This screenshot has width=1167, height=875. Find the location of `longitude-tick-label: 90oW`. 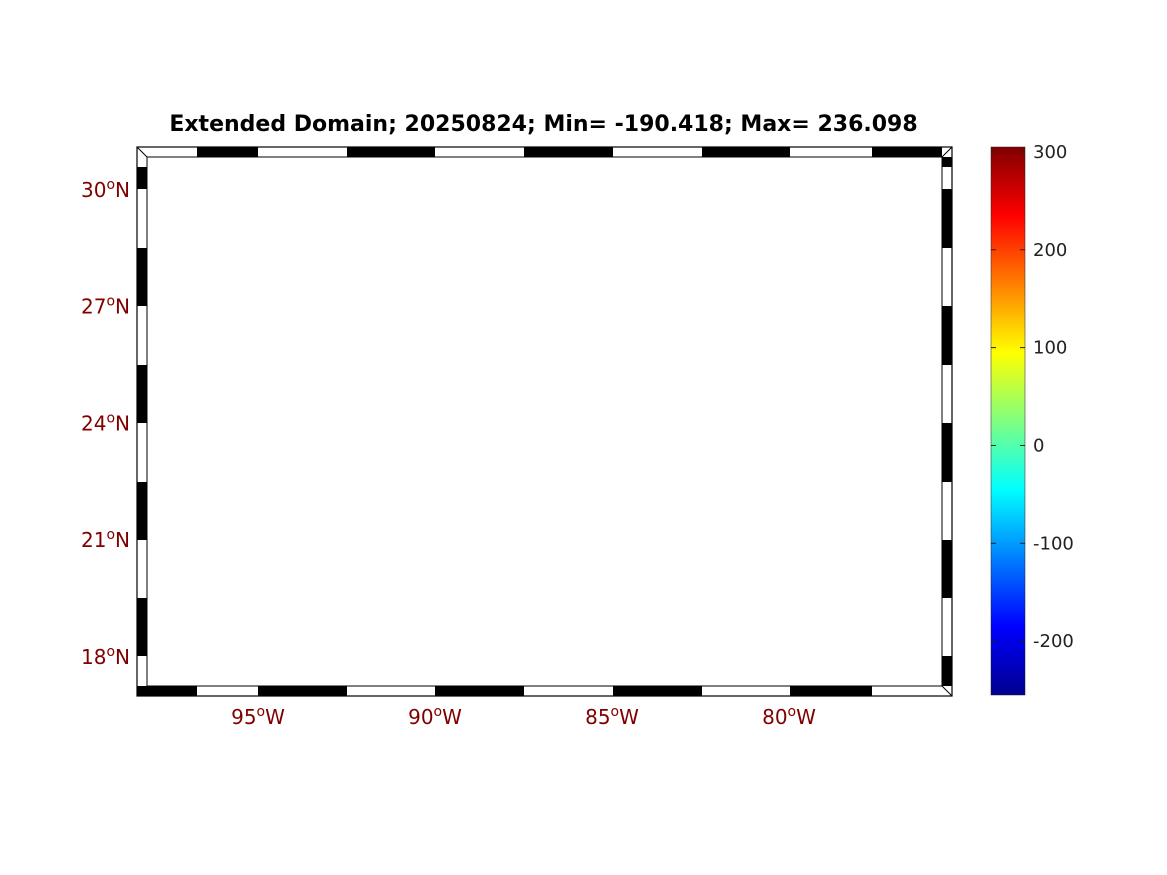

longitude-tick-label: 90oW is located at coordinates (435, 716).